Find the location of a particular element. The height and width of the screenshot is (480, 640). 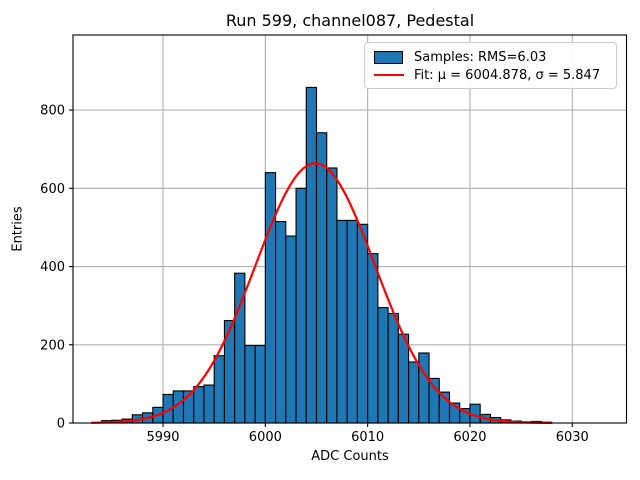

x-ticks: 5990 6000 6010 6020 6030 is located at coordinates (367, 434).